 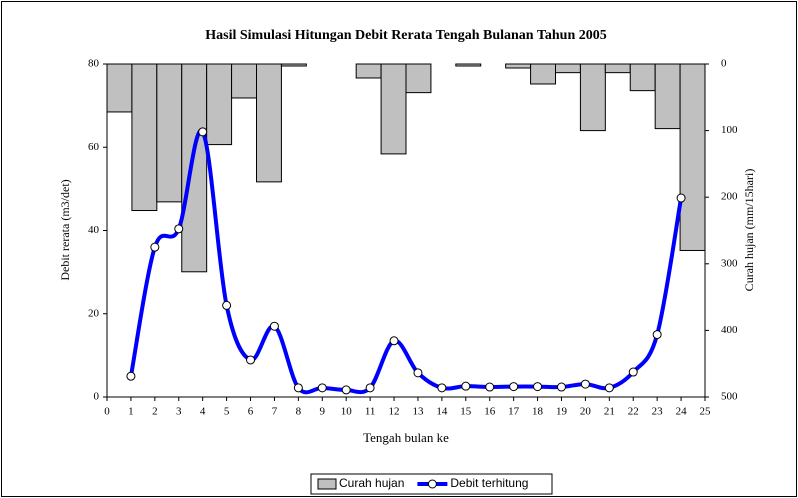 I want to click on x-tick-label: 11, so click(x=370, y=412).